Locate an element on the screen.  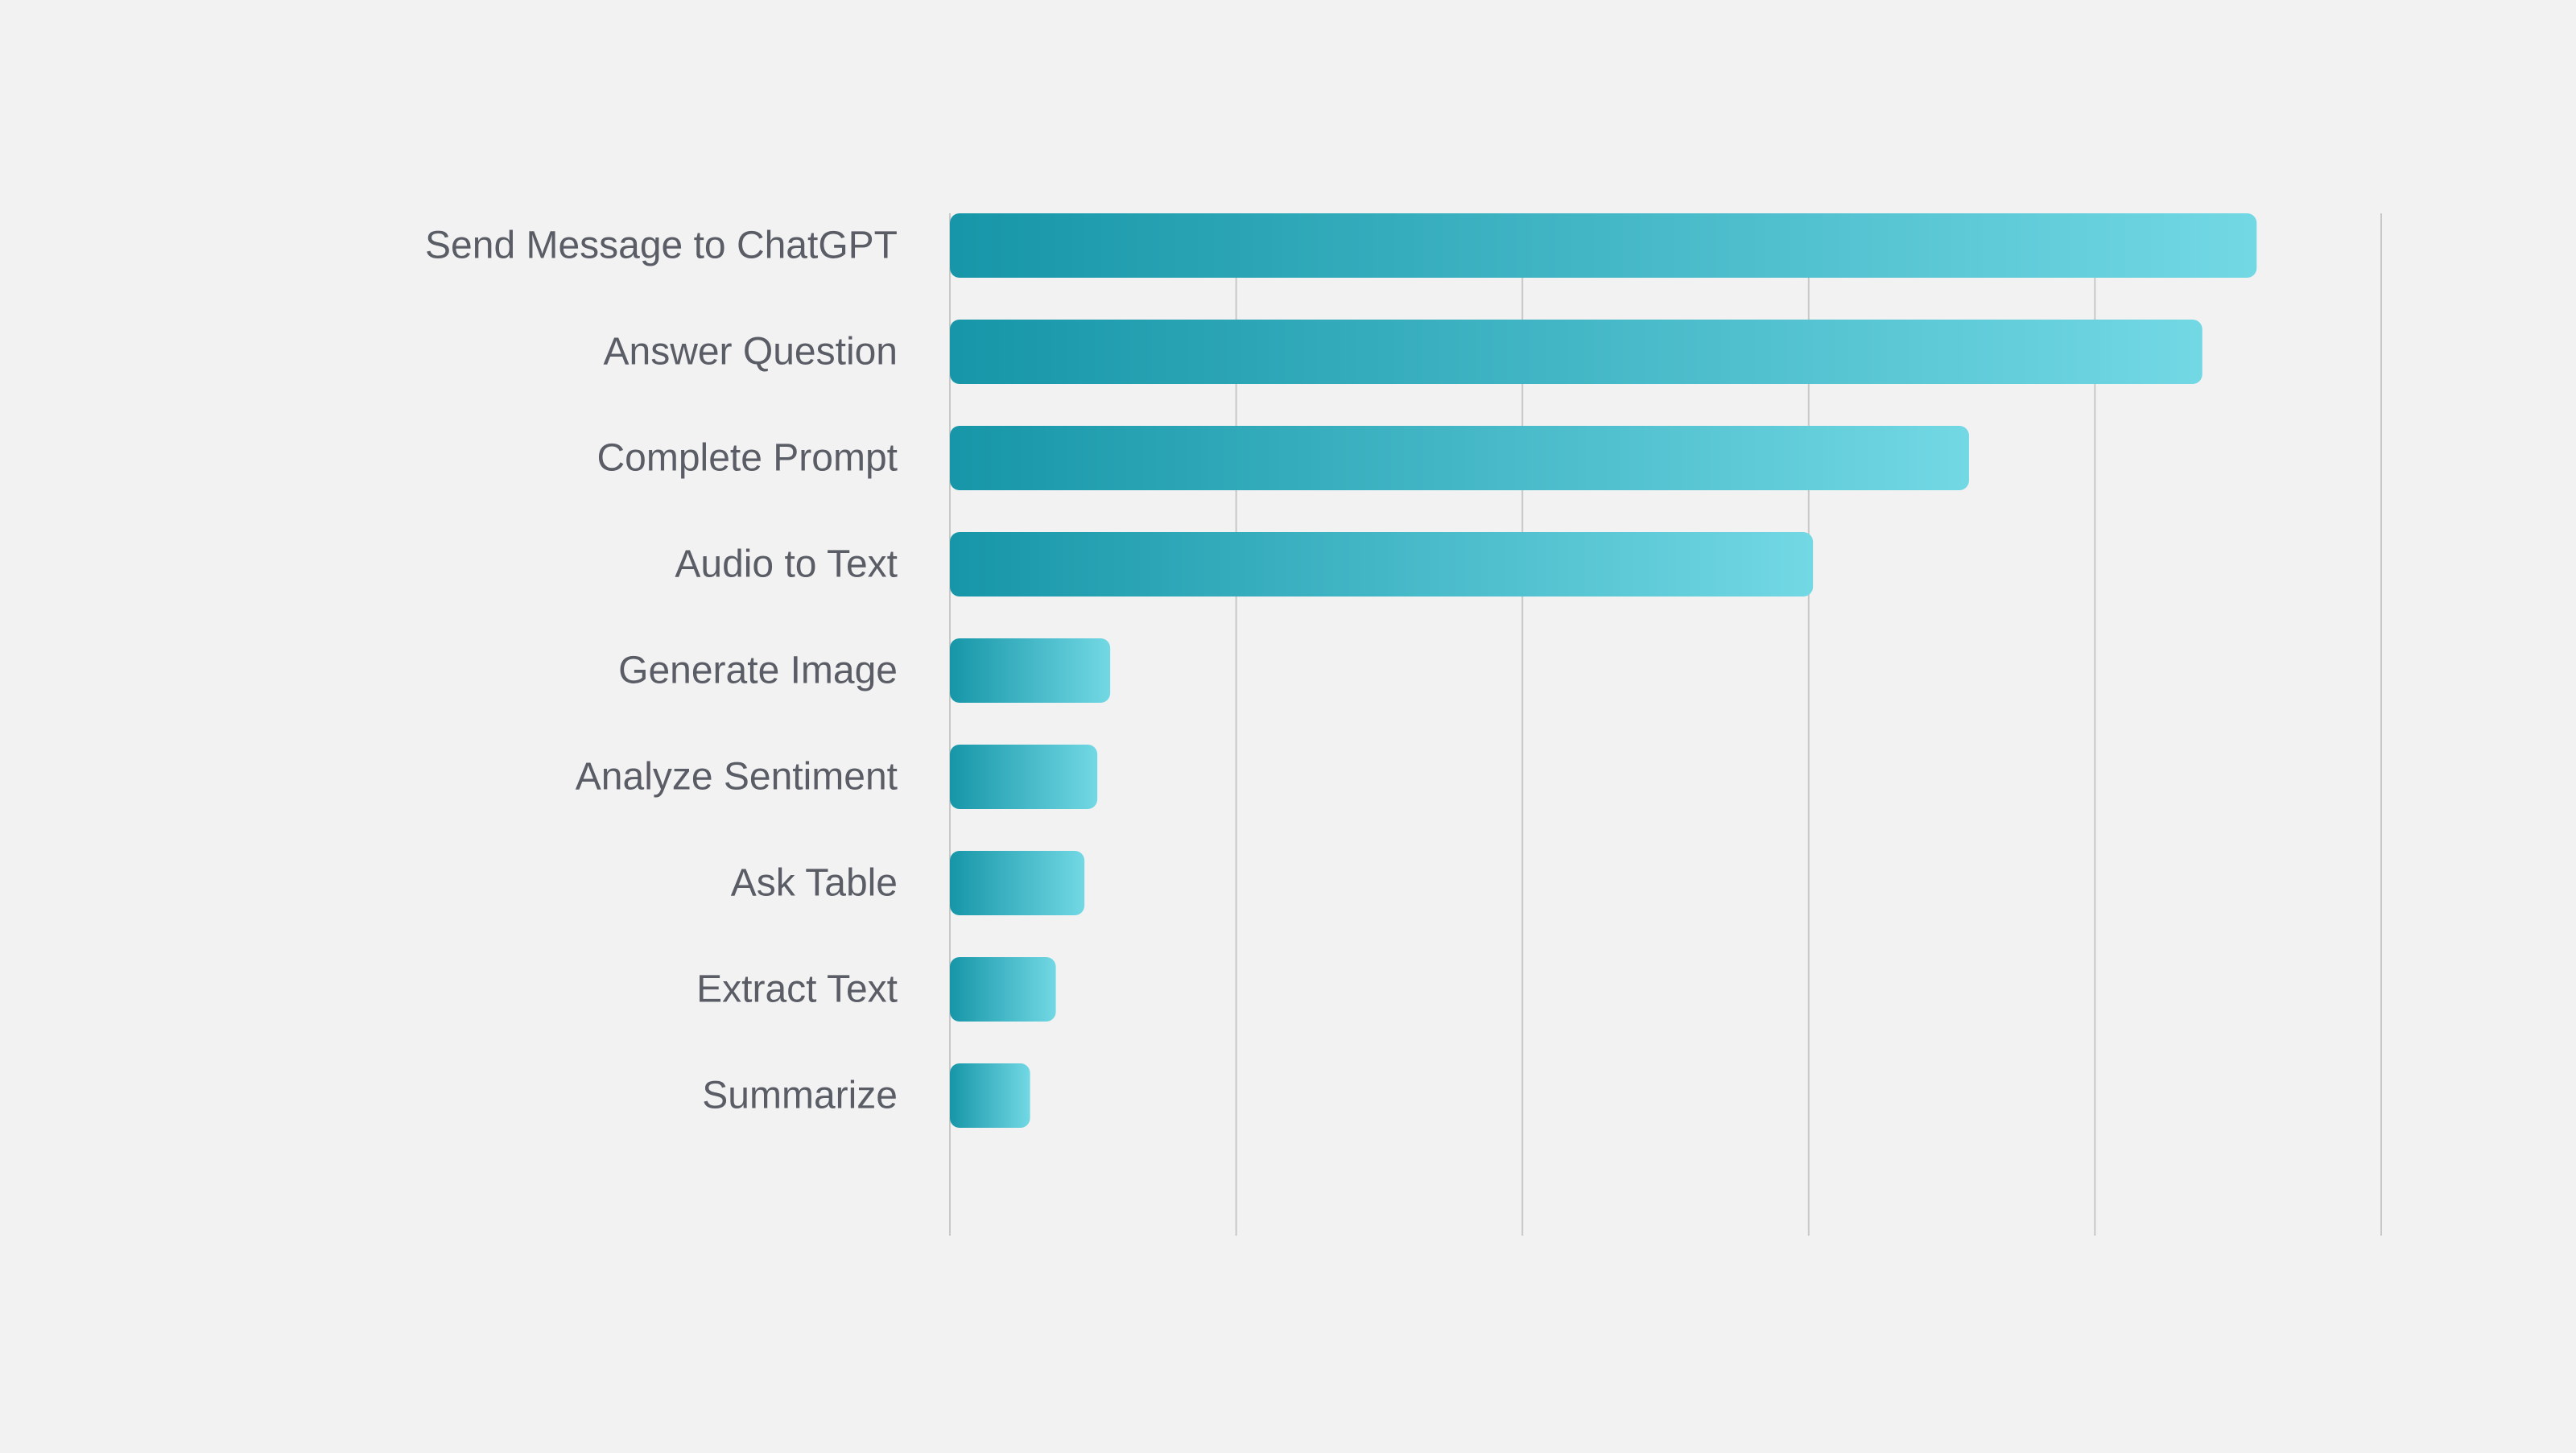
category-label: Answer Question is located at coordinates (750, 352).